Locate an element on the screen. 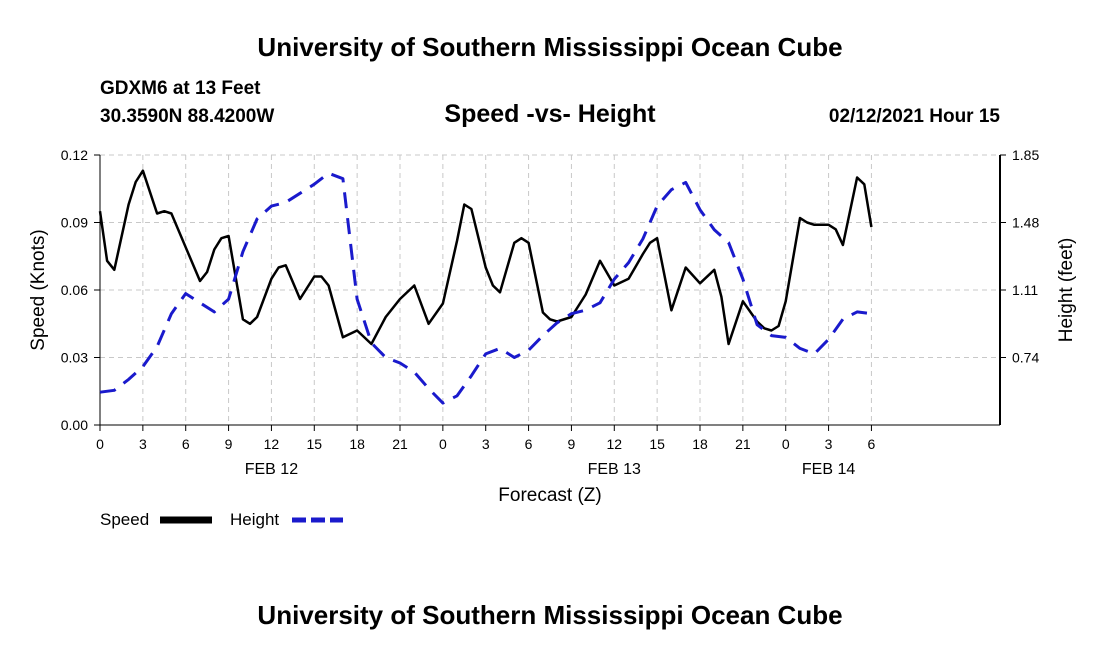 This screenshot has width=1100, height=650. date-label: FEB 13 is located at coordinates (614, 469).